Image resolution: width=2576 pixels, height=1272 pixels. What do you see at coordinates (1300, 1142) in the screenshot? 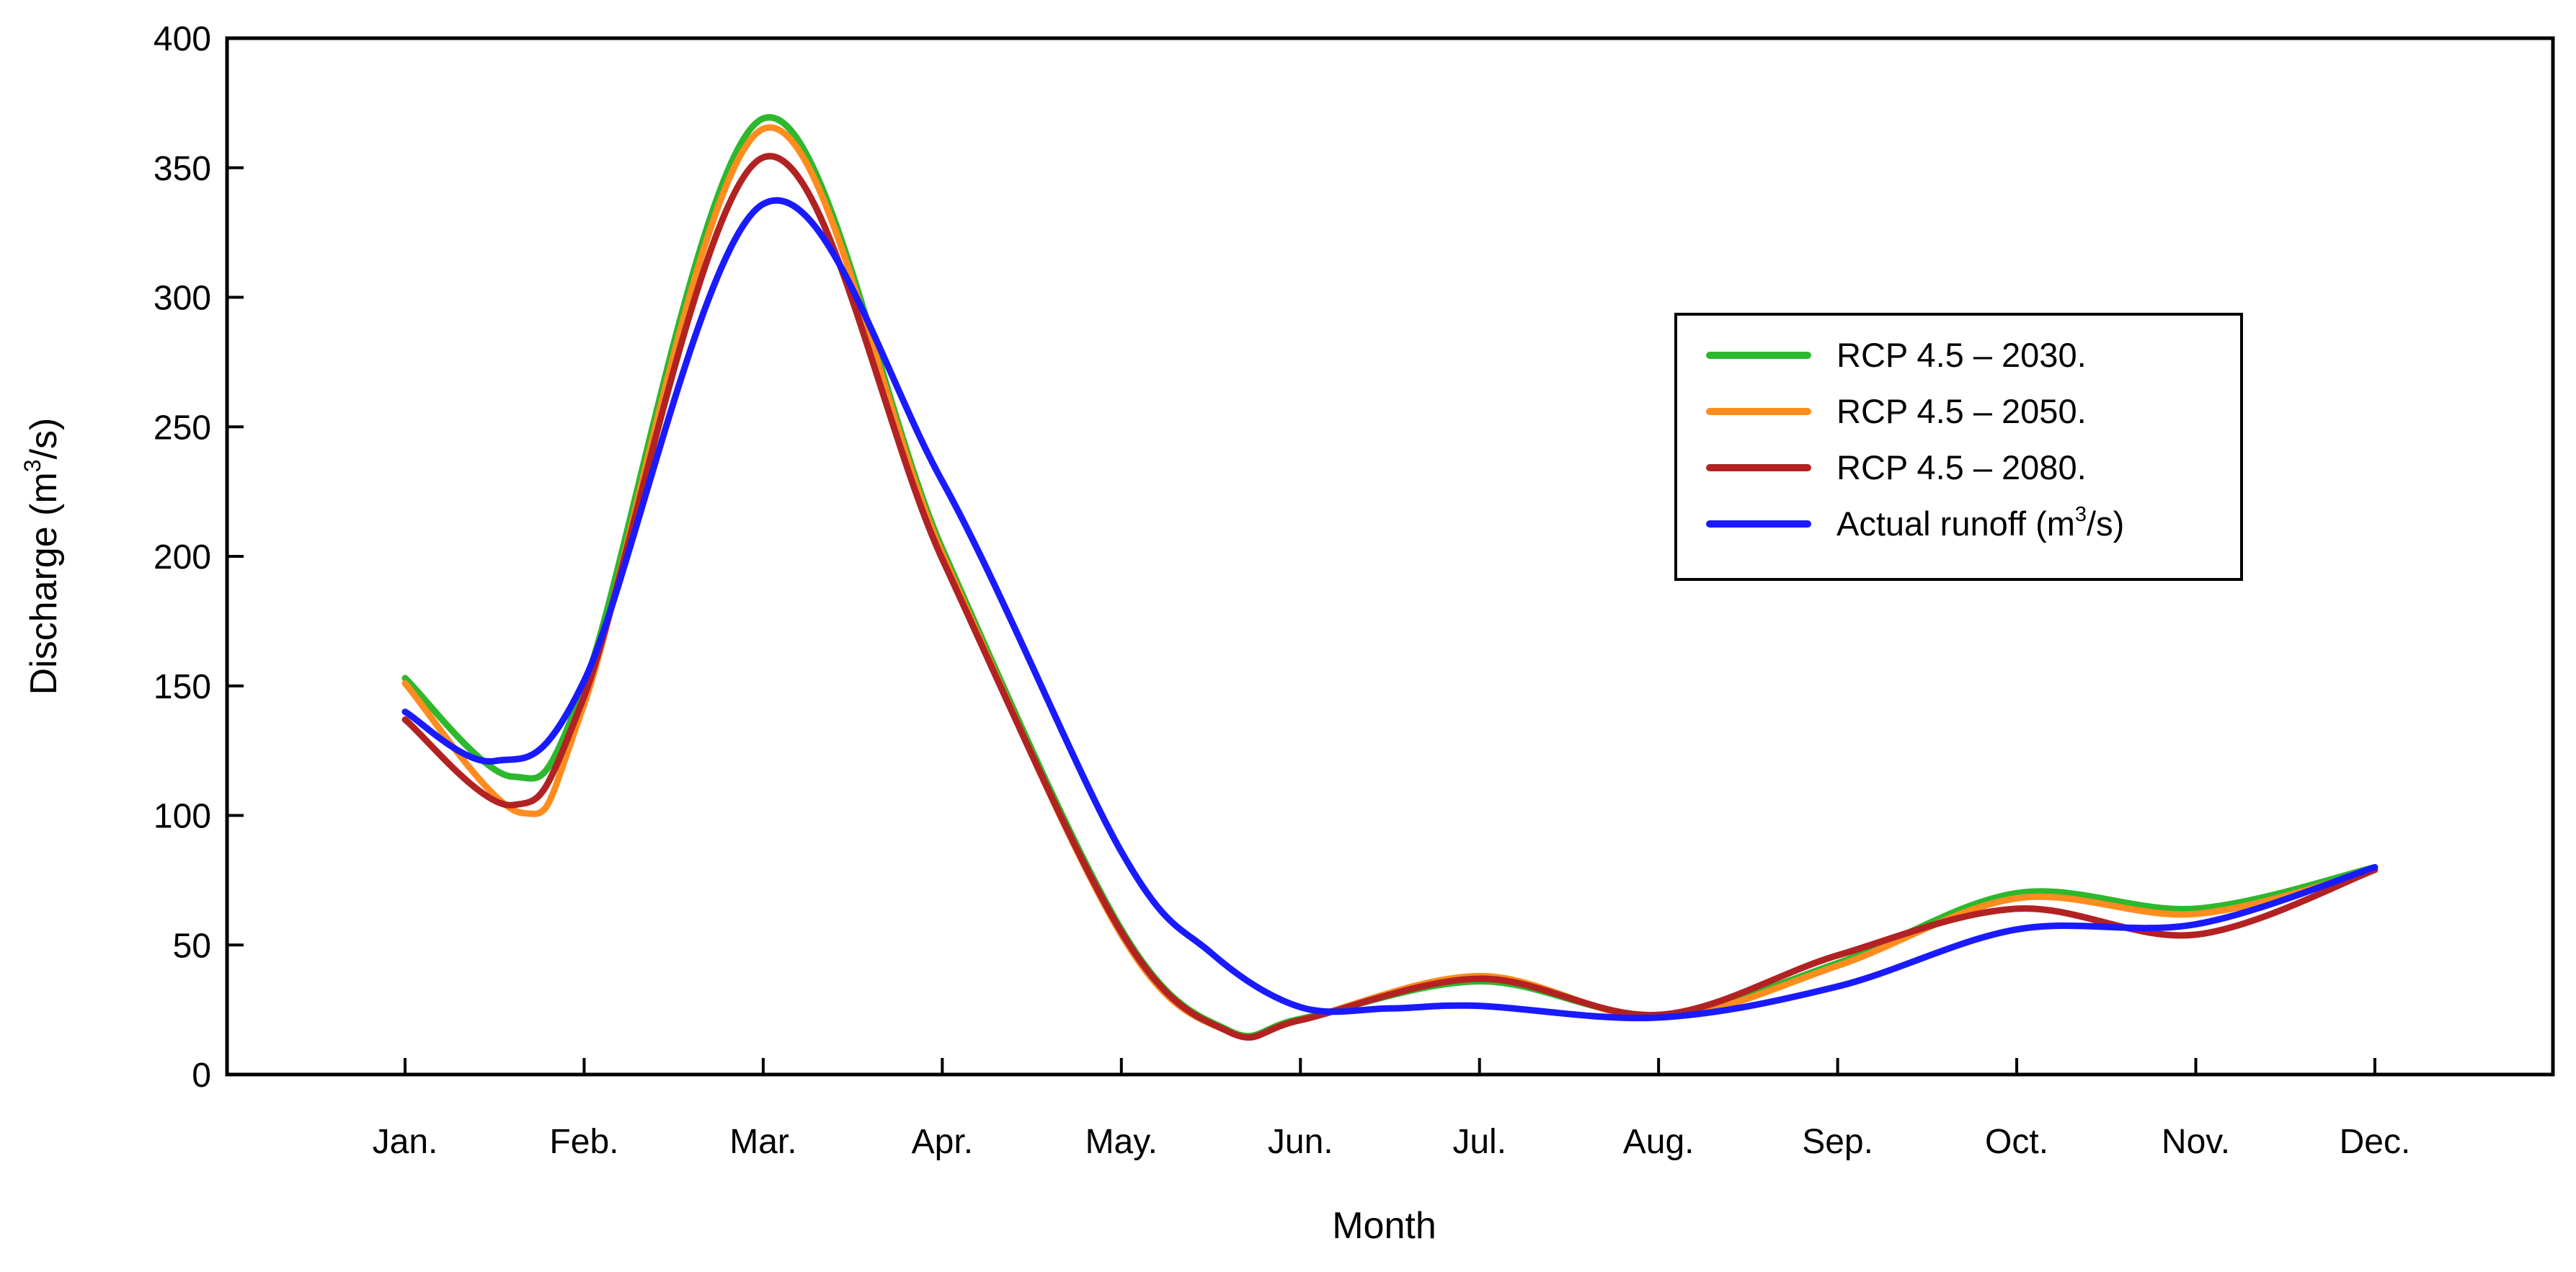
I see `x-tick-label: Jun.` at bounding box center [1300, 1142].